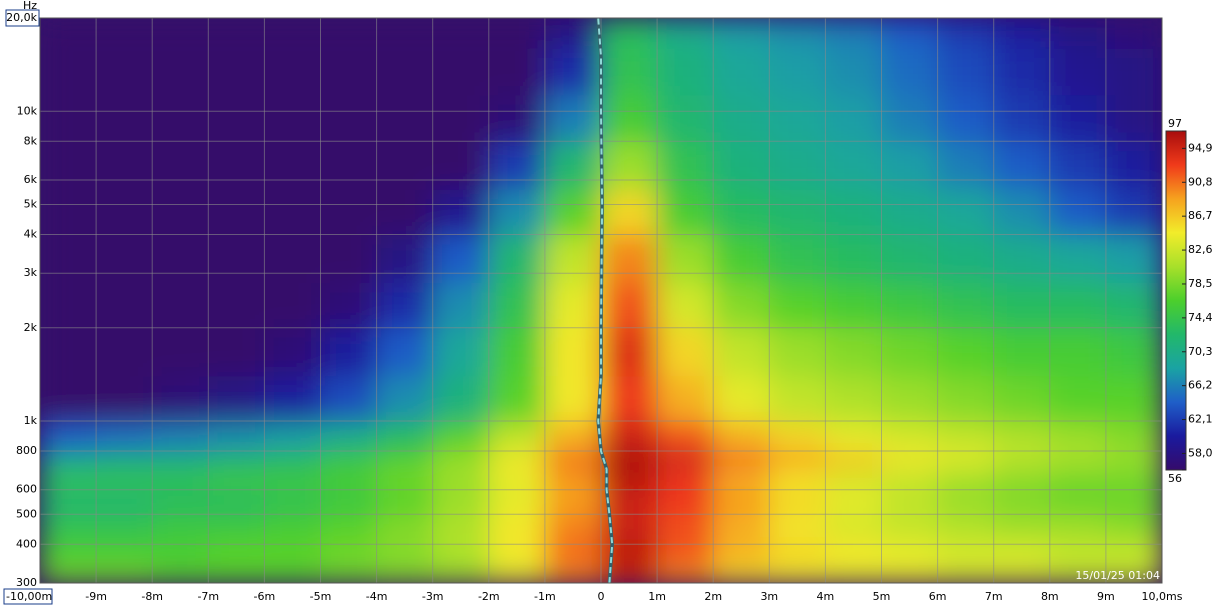 The image size is (1221, 612). I want to click on y-tick-label: 500, so click(26, 513).